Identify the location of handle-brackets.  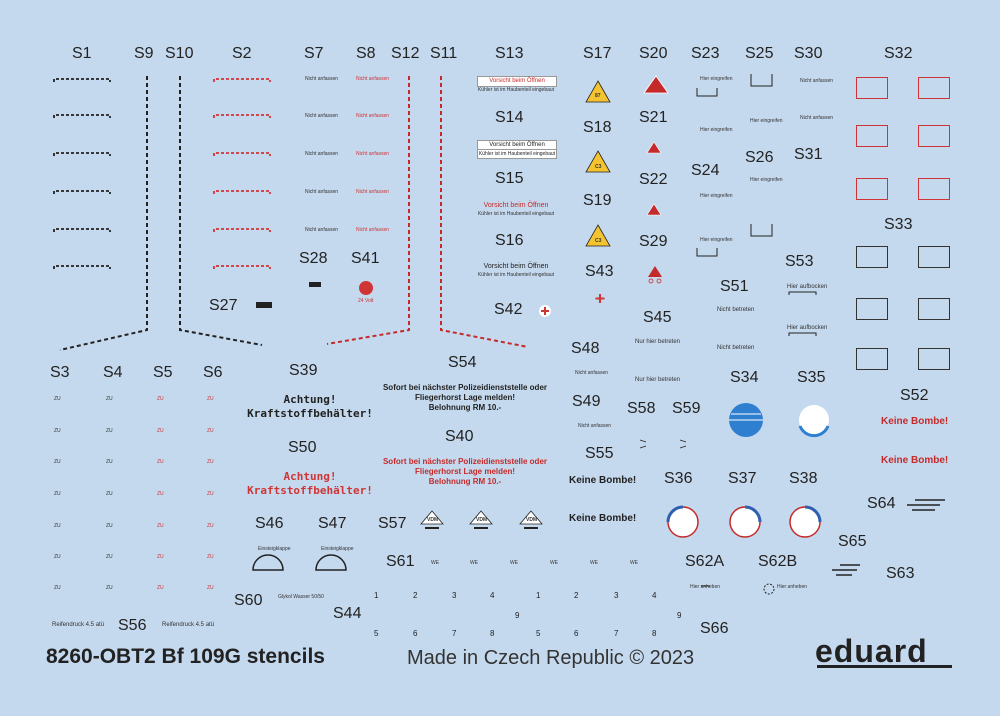
(734, 165).